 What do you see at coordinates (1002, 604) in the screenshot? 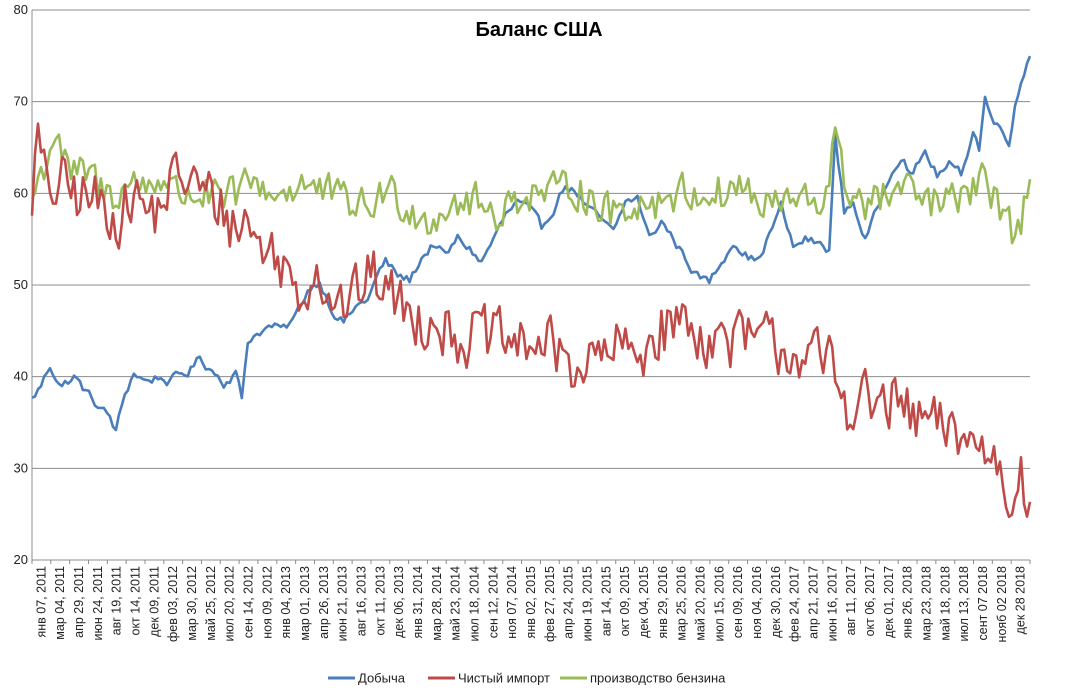
I see `x-tick-label: нояб 02 2018` at bounding box center [1002, 604].